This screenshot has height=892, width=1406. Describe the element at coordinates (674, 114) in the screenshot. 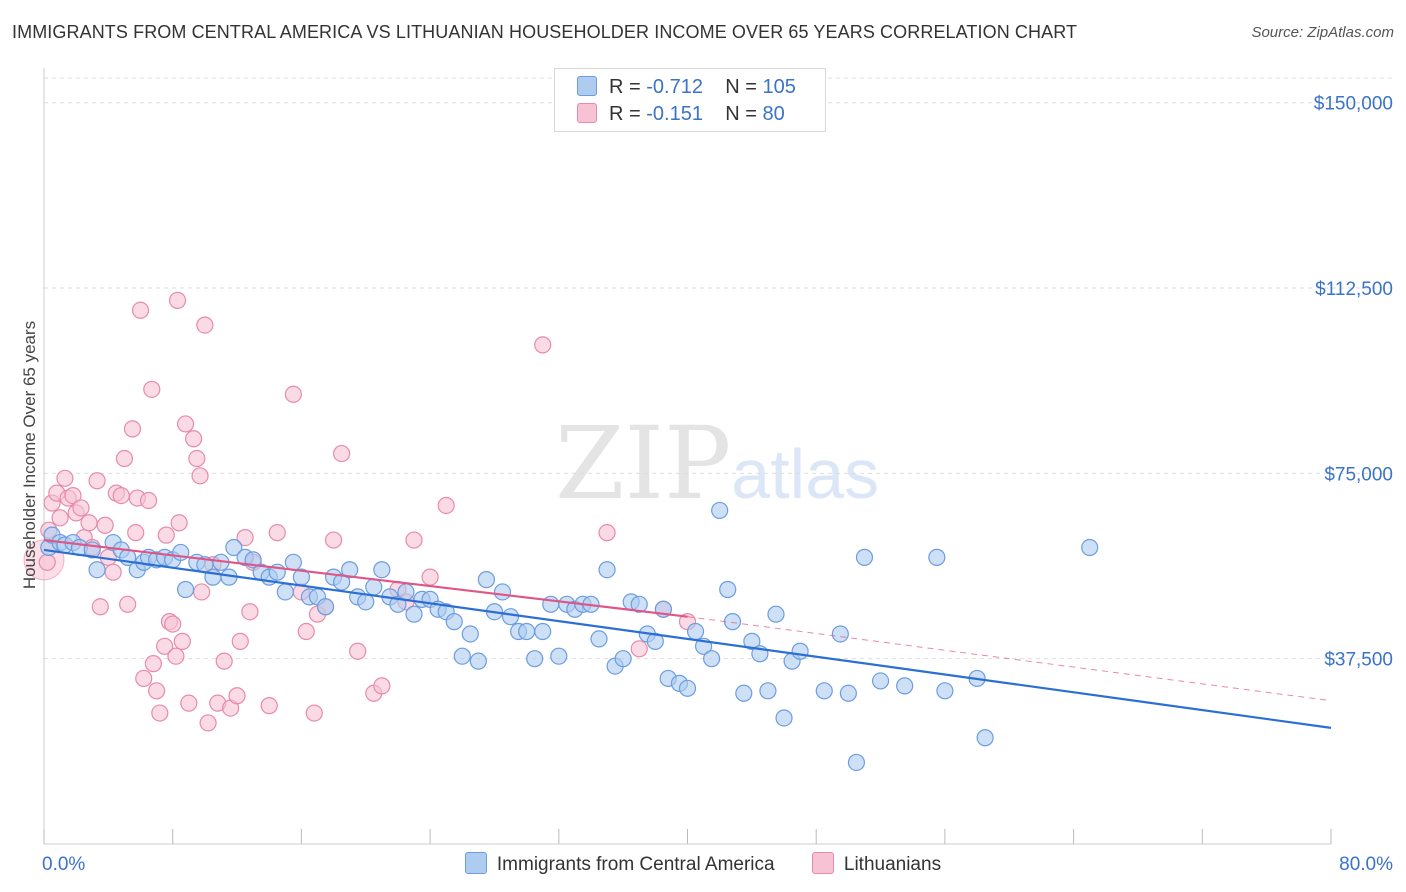

I see `legend-r-value: -0.151` at that location.